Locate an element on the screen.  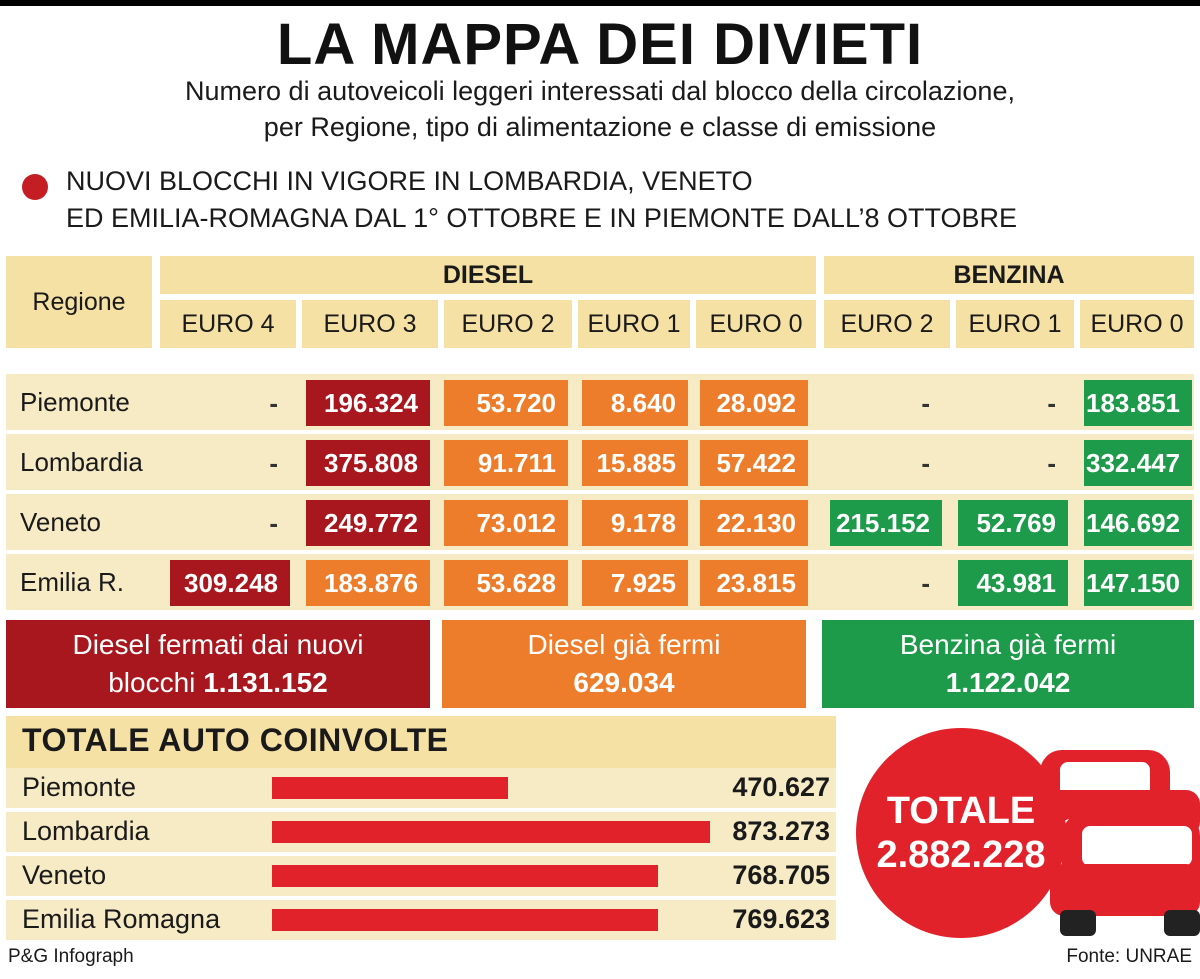
legend-dot-icon is located at coordinates (35, 187).